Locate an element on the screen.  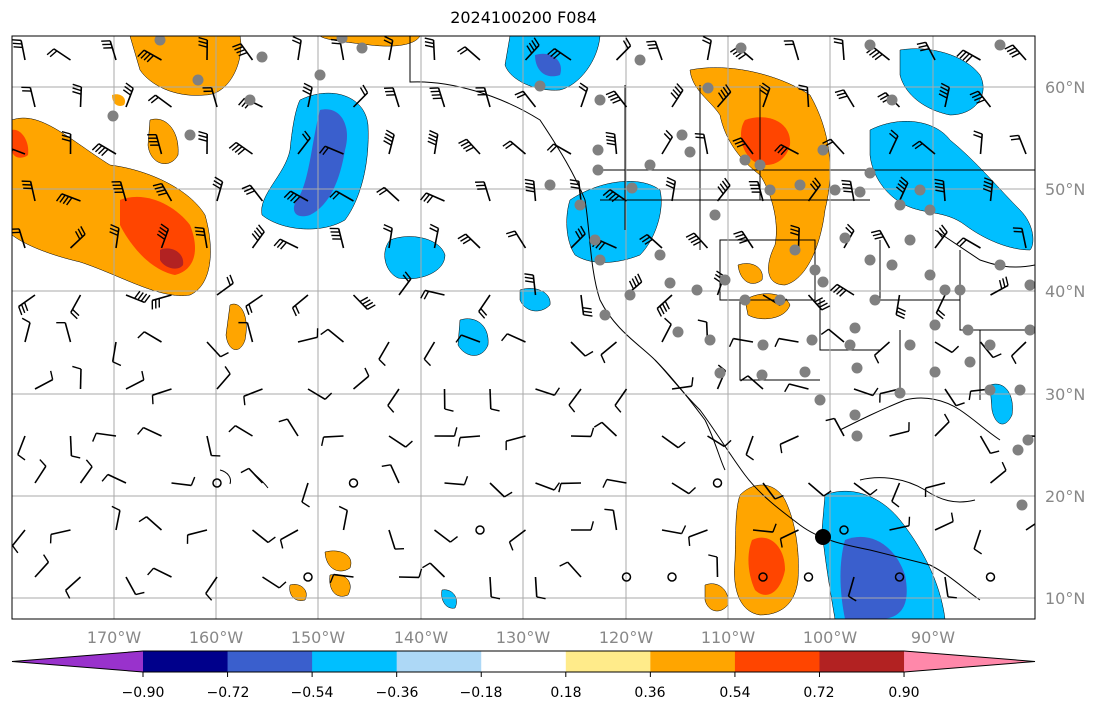
colorbar-label: −0.18 is located at coordinates (481, 693).